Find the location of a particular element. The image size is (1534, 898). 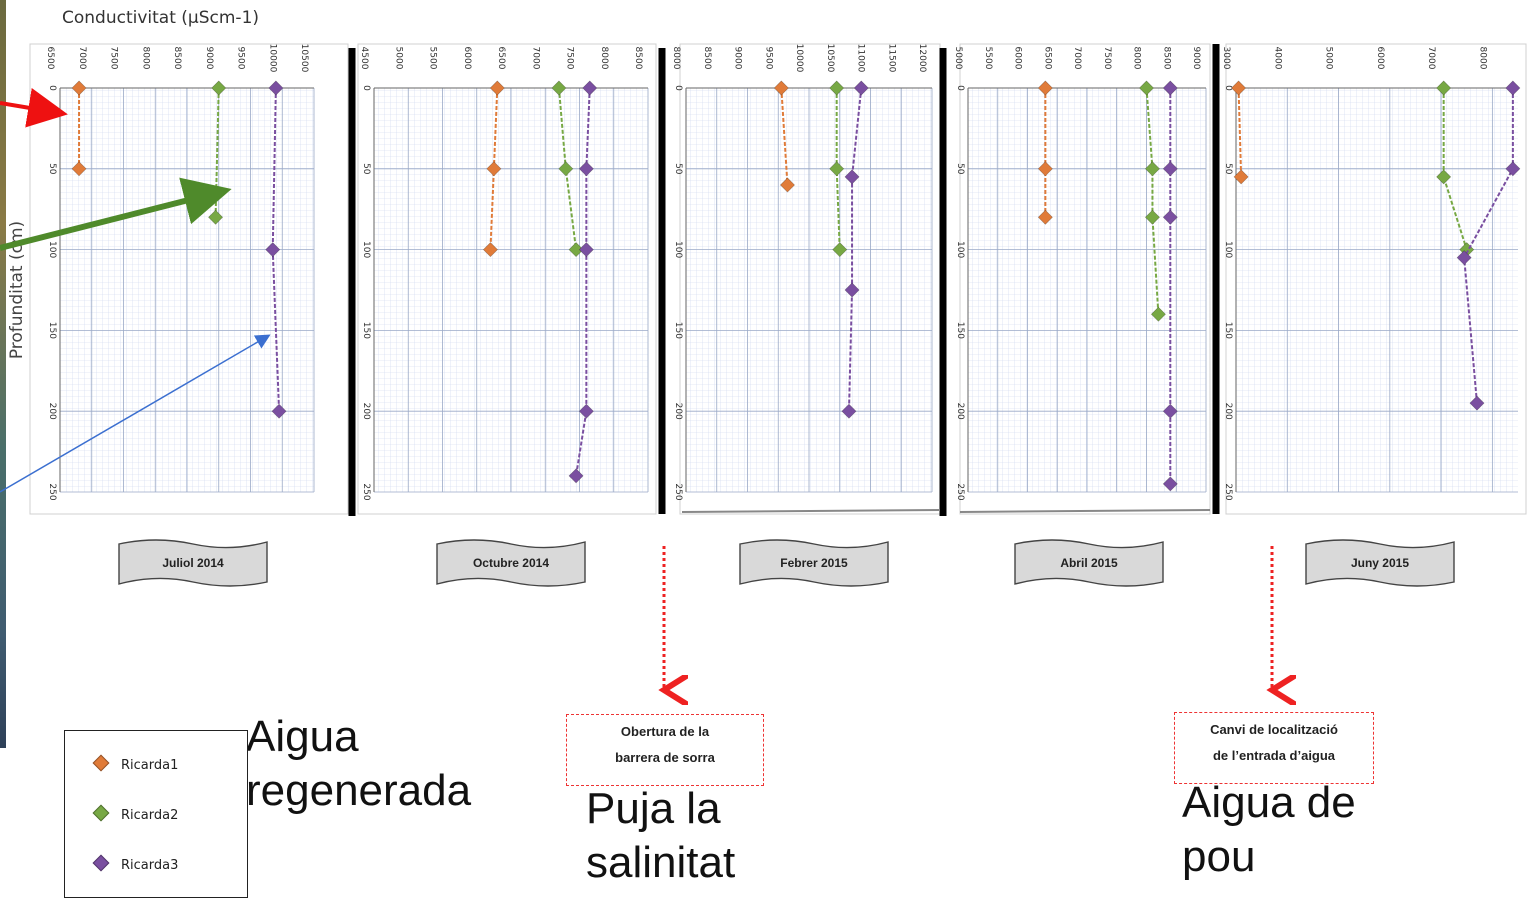

panel-bottom-rule is located at coordinates (811, 511).